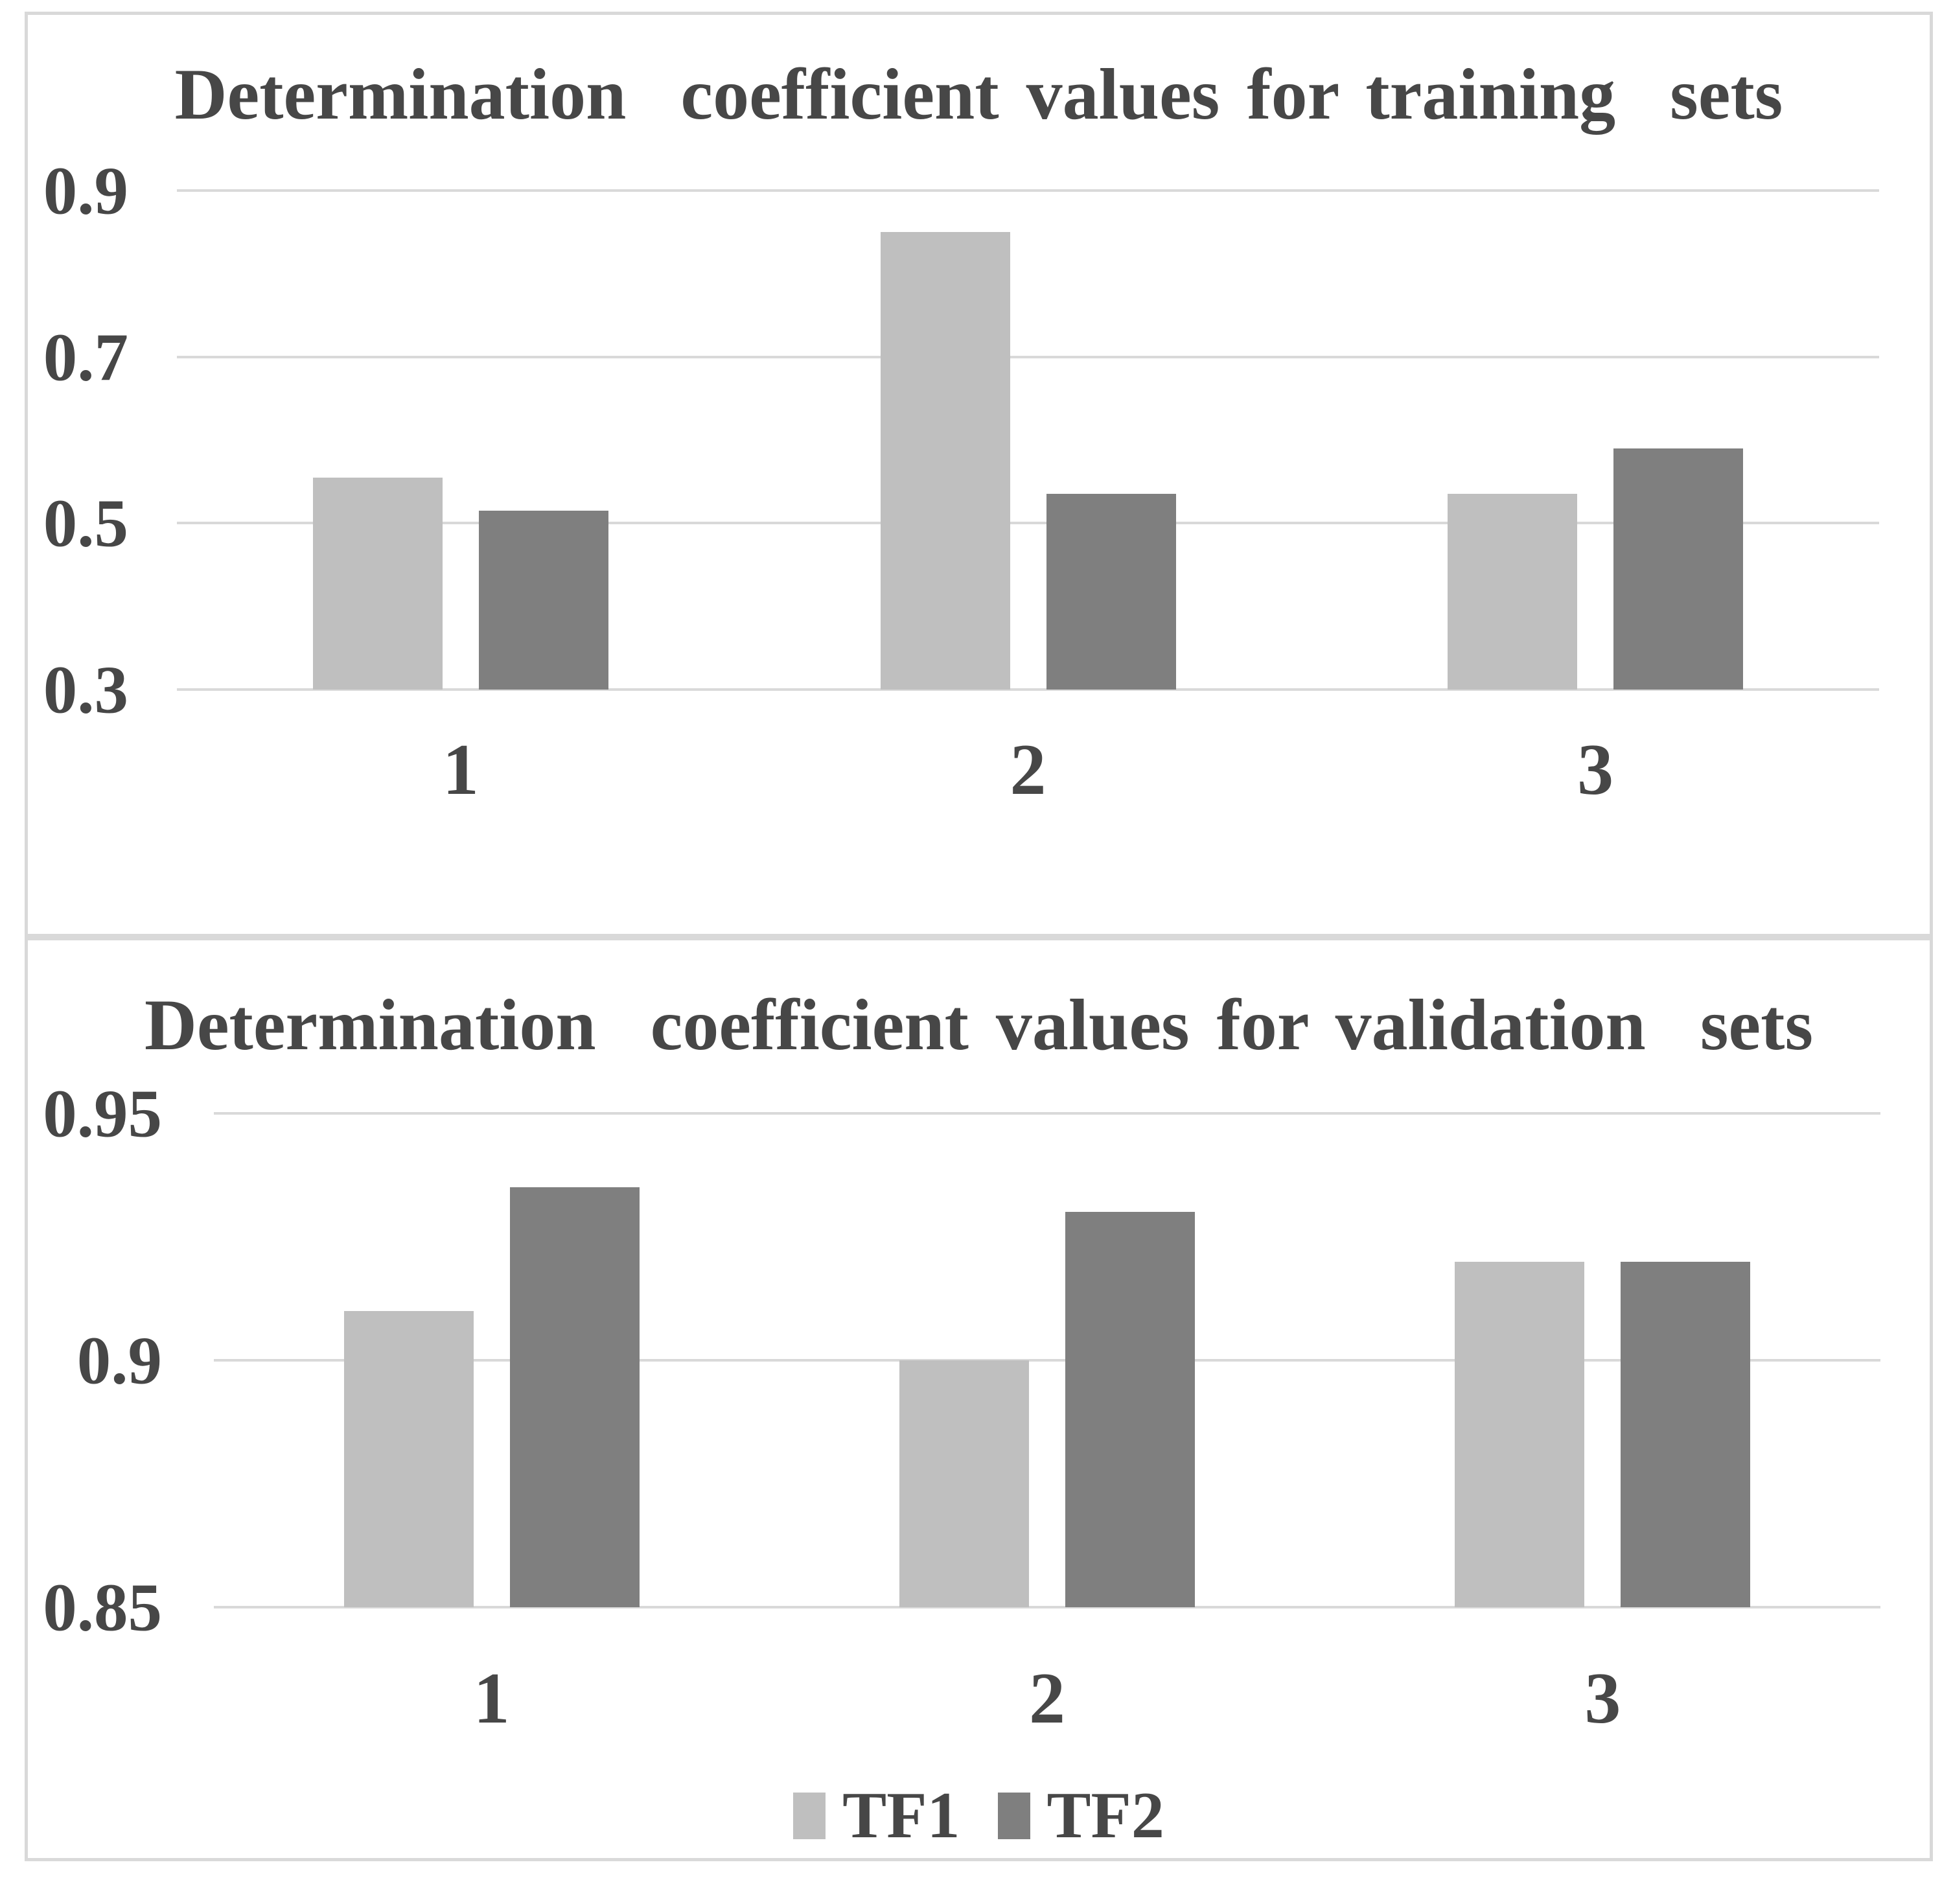  What do you see at coordinates (85, 523) in the screenshot?
I see `y-tick-label: 0.5` at bounding box center [85, 523].